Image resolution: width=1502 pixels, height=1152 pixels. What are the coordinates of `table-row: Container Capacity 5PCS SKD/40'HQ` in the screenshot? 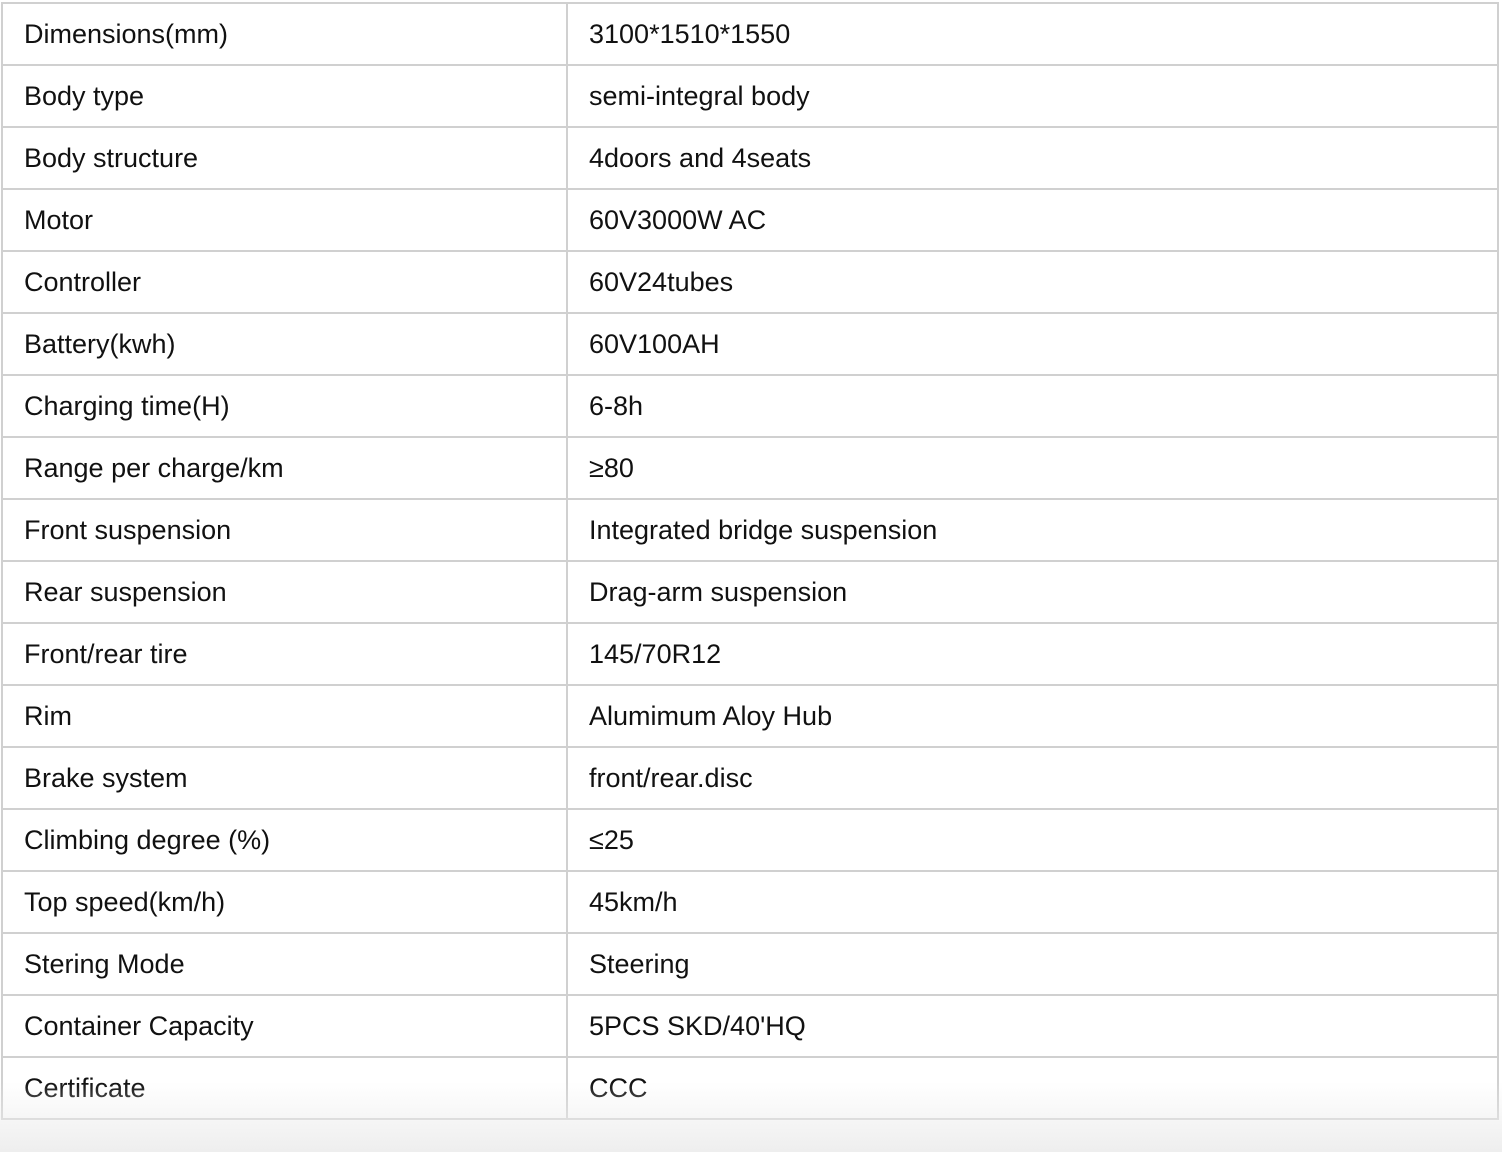 It's located at (750, 1026).